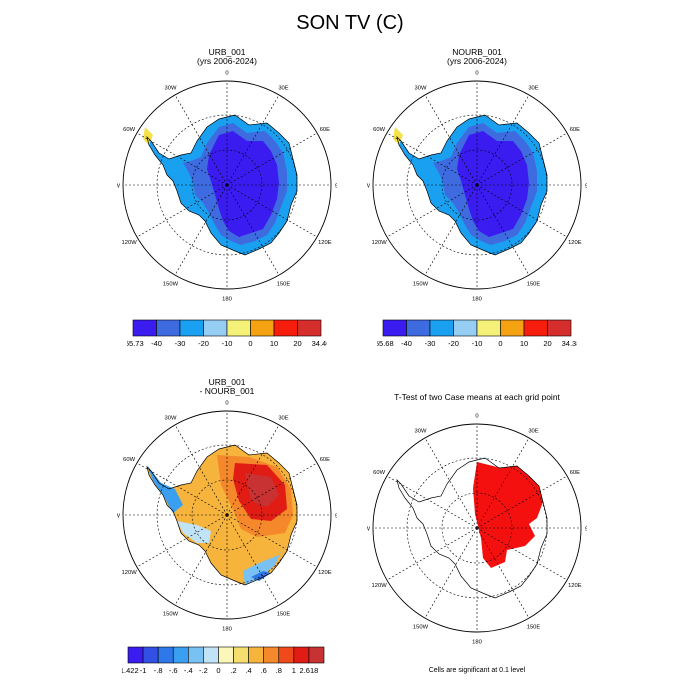 The image size is (700, 700). Describe the element at coordinates (534, 627) in the screenshot. I see `ttest-lon-label-bottom-right: 150E` at that location.